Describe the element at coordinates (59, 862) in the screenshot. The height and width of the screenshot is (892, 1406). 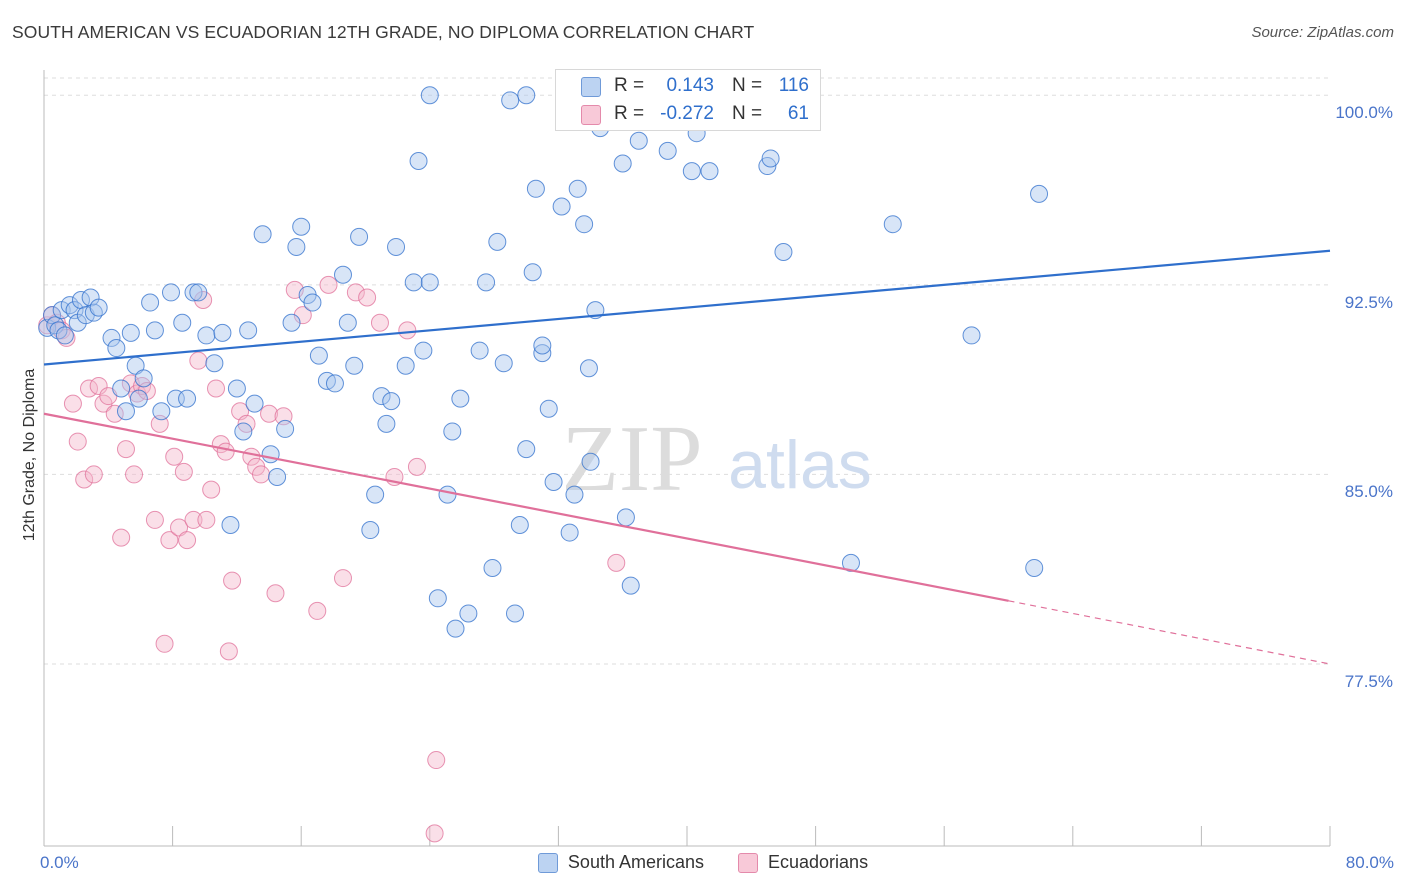
I see `x-tick-label-min: 0.0%` at that location.